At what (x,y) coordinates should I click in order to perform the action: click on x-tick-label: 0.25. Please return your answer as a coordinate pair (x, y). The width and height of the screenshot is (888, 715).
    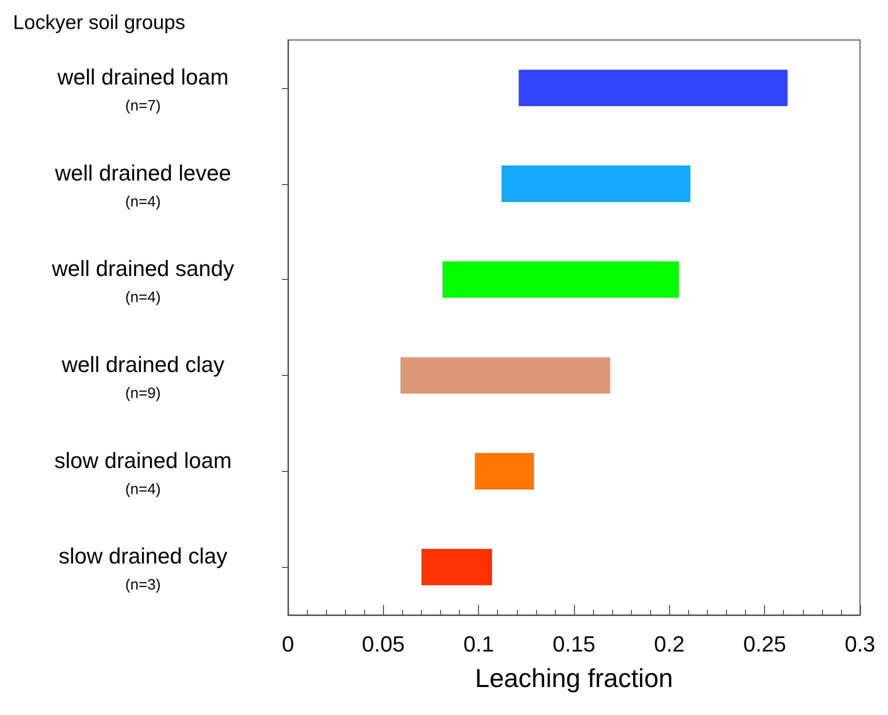
    Looking at the image, I should click on (764, 644).